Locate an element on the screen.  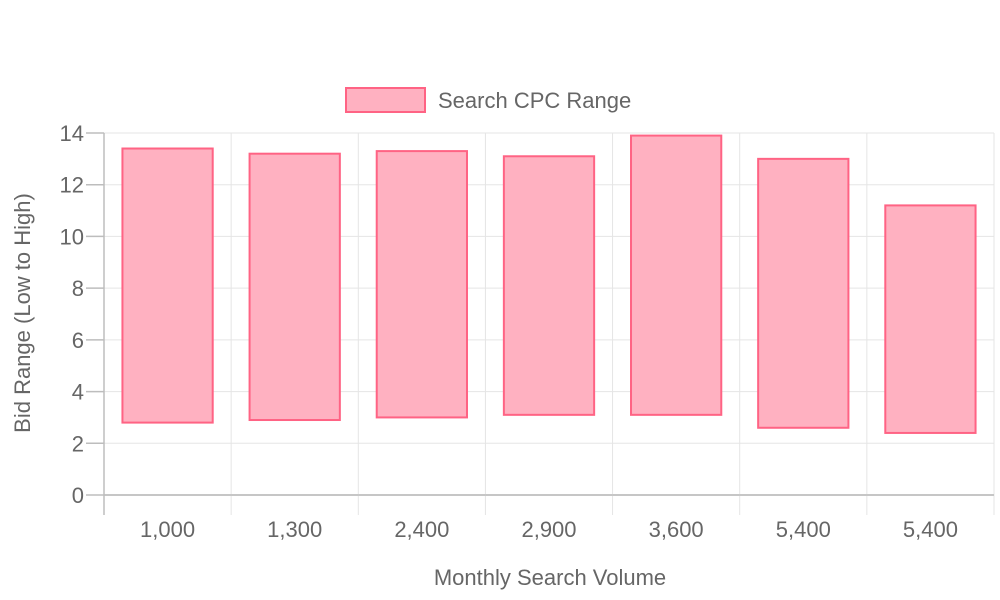
x-tick-label-3: 2,900 is located at coordinates (548, 529).